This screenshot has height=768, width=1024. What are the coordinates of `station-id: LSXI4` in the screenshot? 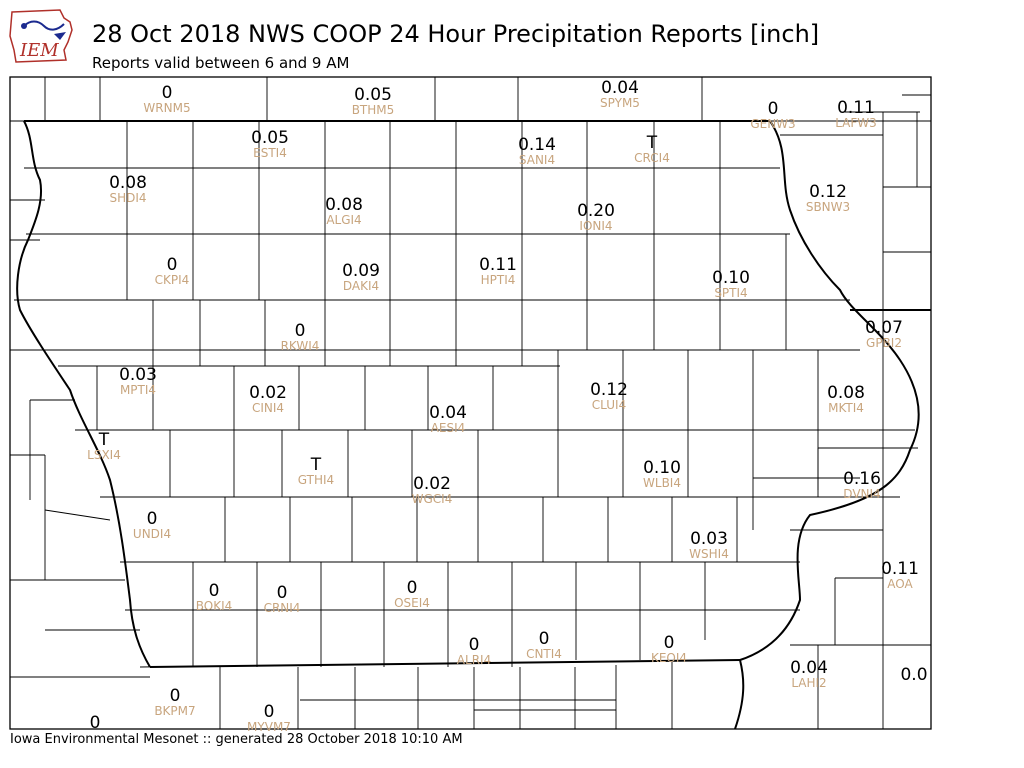 It's located at (104, 455).